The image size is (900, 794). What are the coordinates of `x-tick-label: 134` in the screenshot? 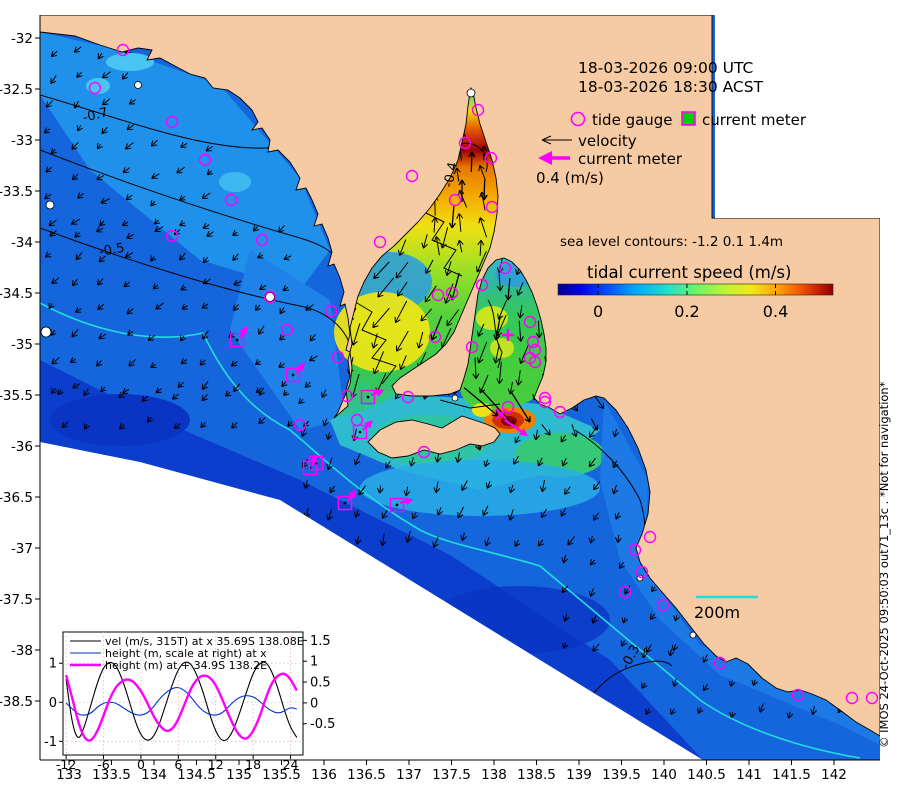 It's located at (154, 775).